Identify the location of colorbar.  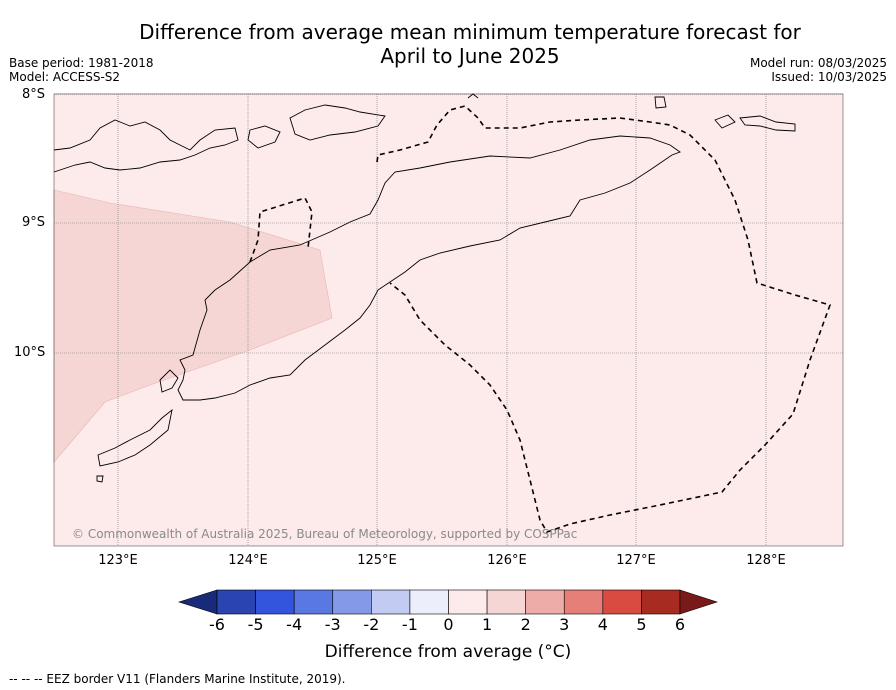
(448, 602).